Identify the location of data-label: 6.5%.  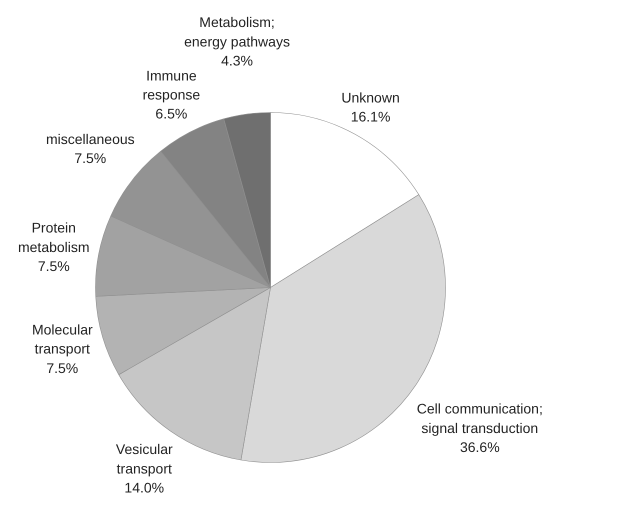
(171, 114).